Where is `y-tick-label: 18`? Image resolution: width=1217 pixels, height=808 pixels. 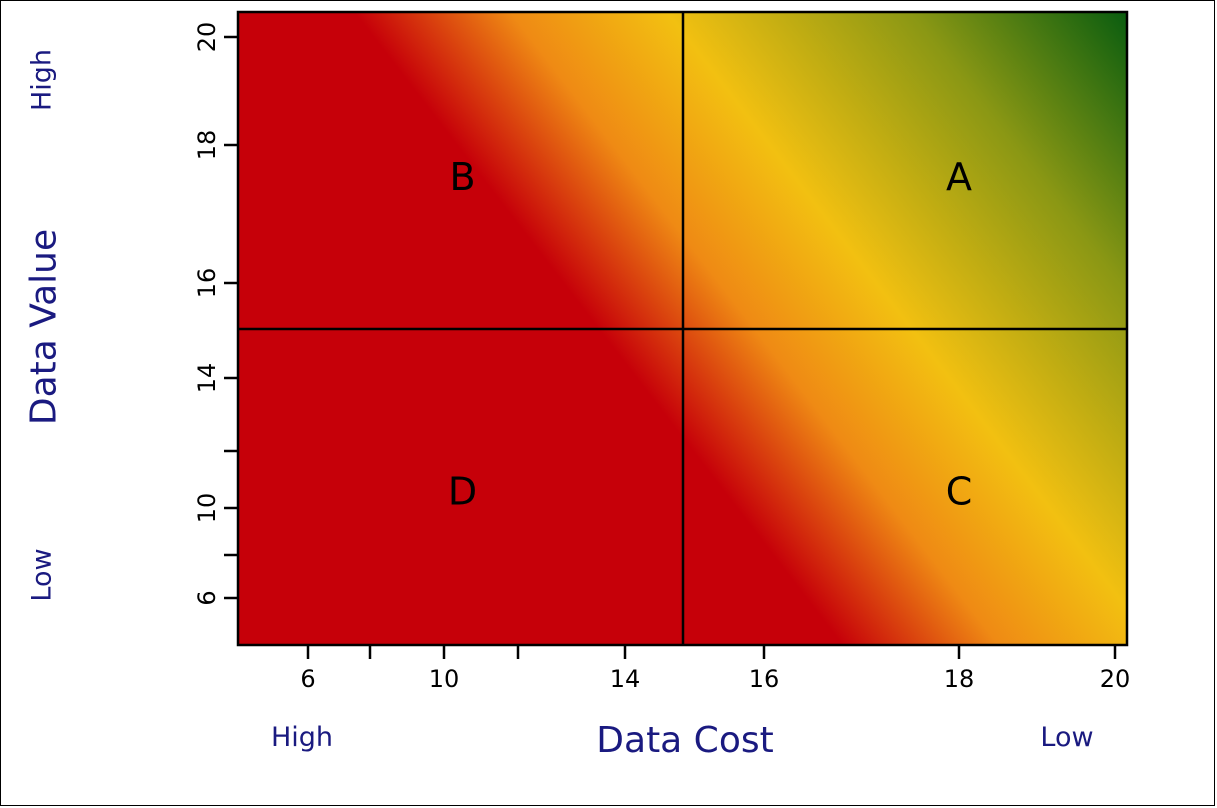
y-tick-label: 18 is located at coordinates (207, 145).